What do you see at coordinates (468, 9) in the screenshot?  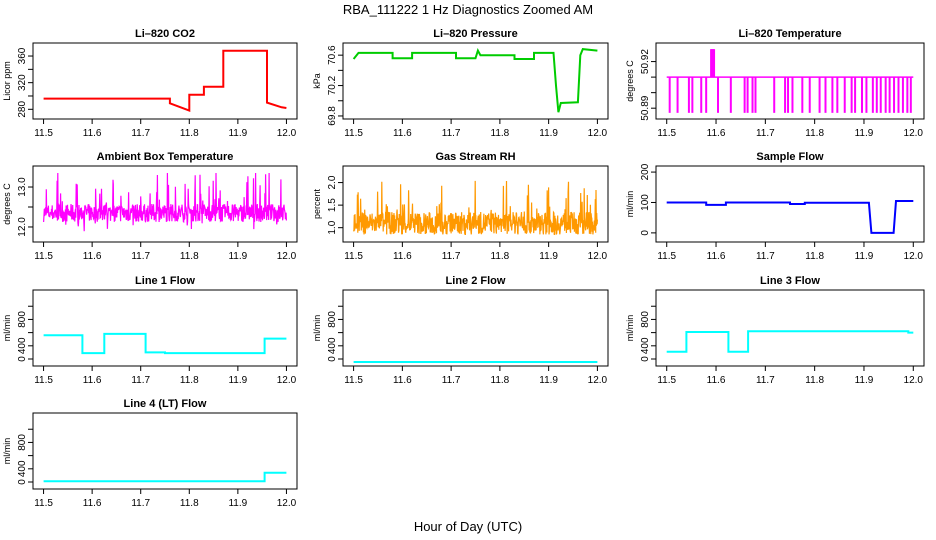 I see `figure-title: RBA_111222 1 Hz Diagnostics Zoomed AM` at bounding box center [468, 9].